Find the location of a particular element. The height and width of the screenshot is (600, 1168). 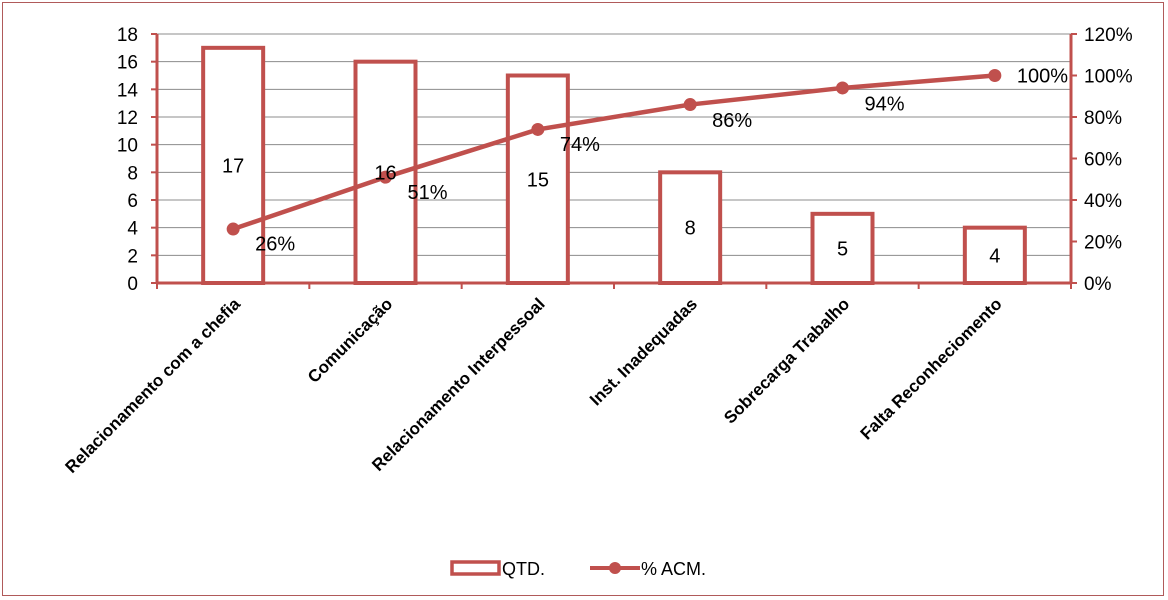

bar-data-label: 16 is located at coordinates (385, 173).